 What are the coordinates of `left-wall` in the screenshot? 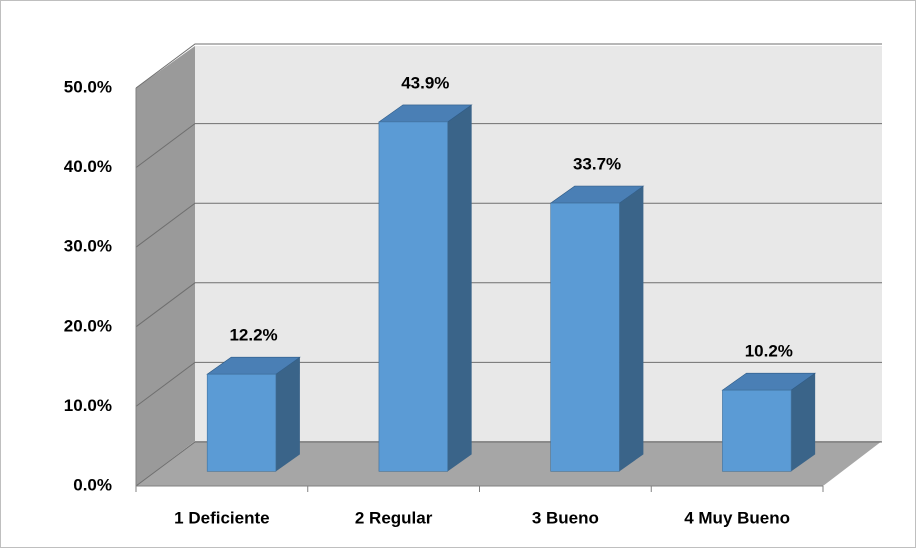 It's located at (165, 266).